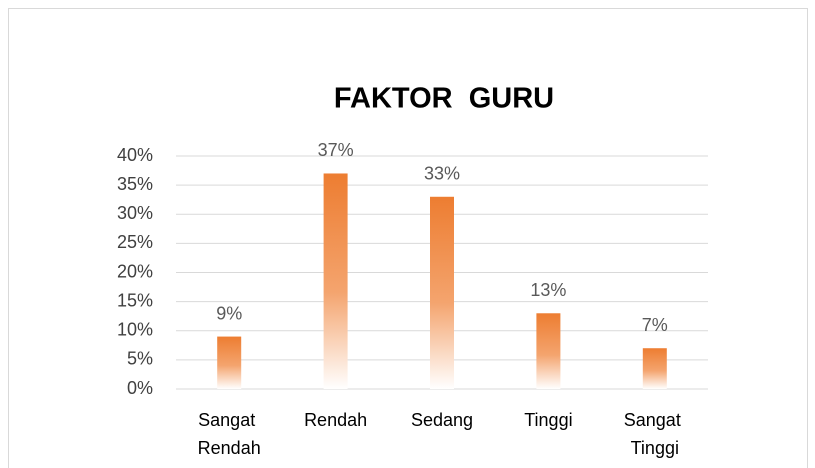 This screenshot has height=468, width=815. What do you see at coordinates (135, 300) in the screenshot?
I see `y-tick-label: 15%` at bounding box center [135, 300].